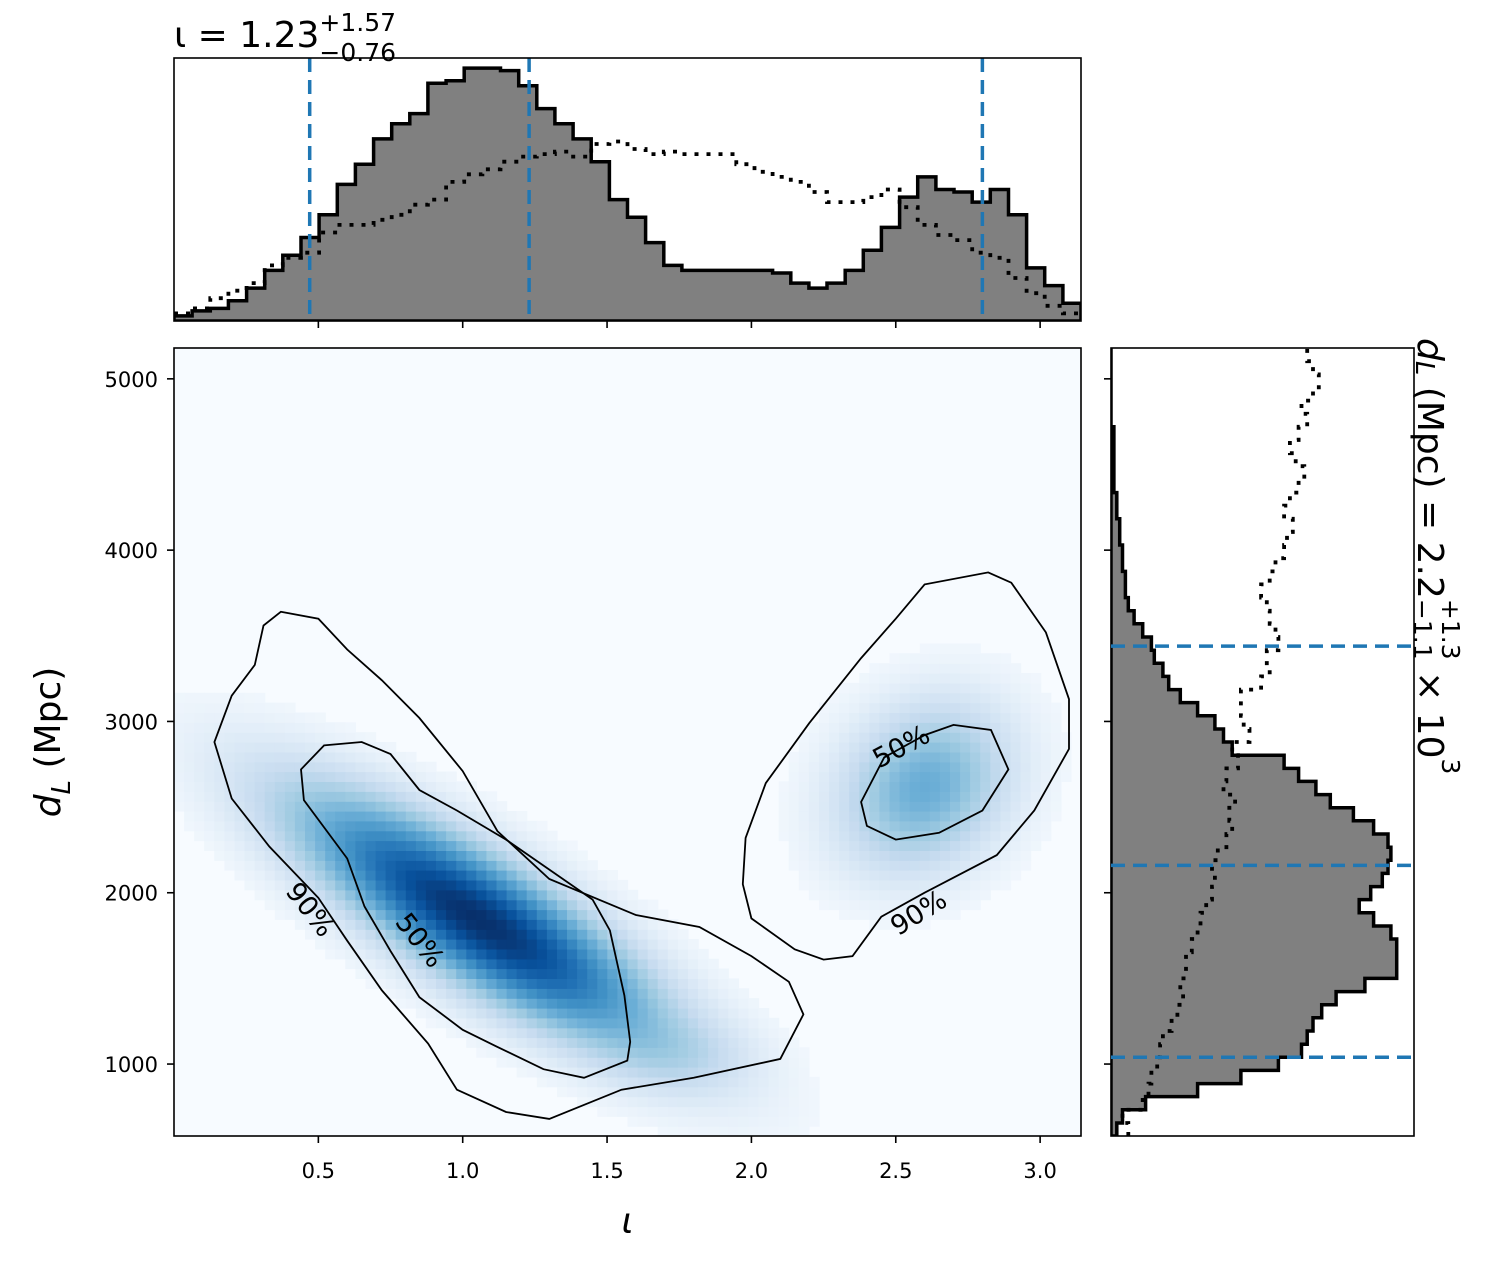  I want to click on y-axis-label: dL (Mpc), so click(52, 742).